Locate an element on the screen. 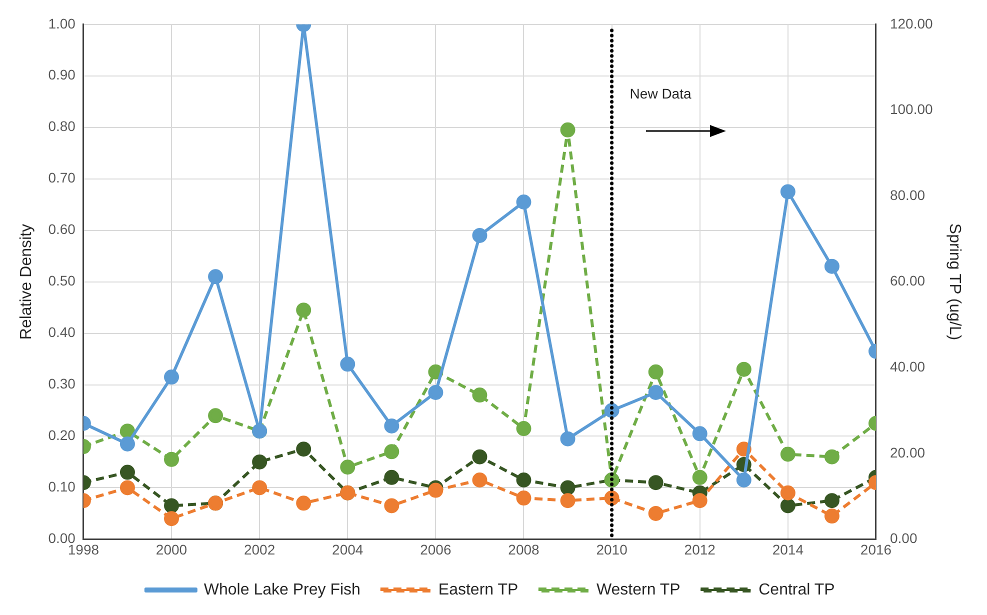 Image resolution: width=987 pixels, height=615 pixels. x-tick-label: 2008 is located at coordinates (524, 549).